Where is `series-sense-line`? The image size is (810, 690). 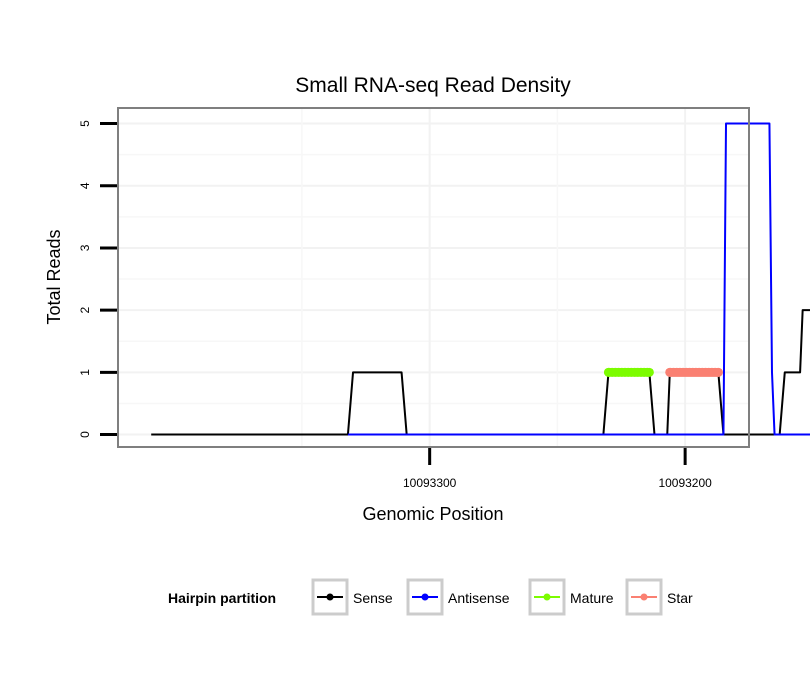 series-sense-line is located at coordinates (480, 372).